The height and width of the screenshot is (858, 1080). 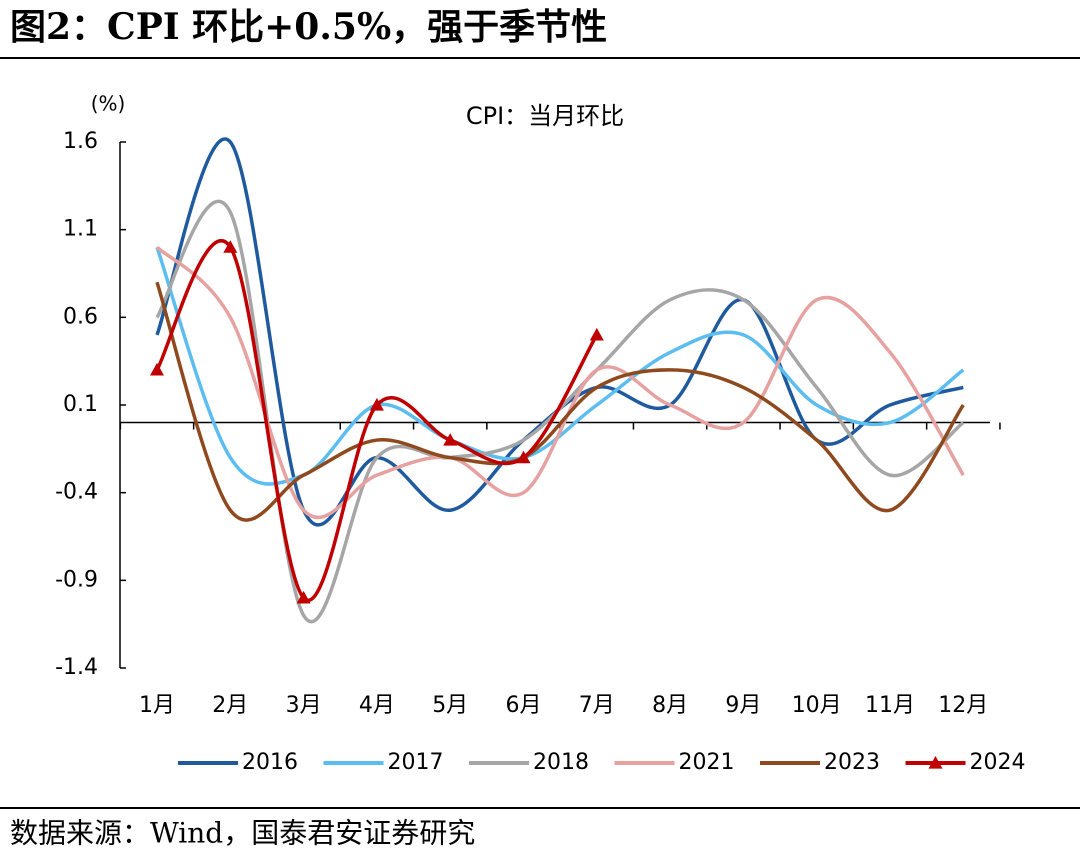 What do you see at coordinates (76, 492) in the screenshot?
I see `y-tick-label: -0.4` at bounding box center [76, 492].